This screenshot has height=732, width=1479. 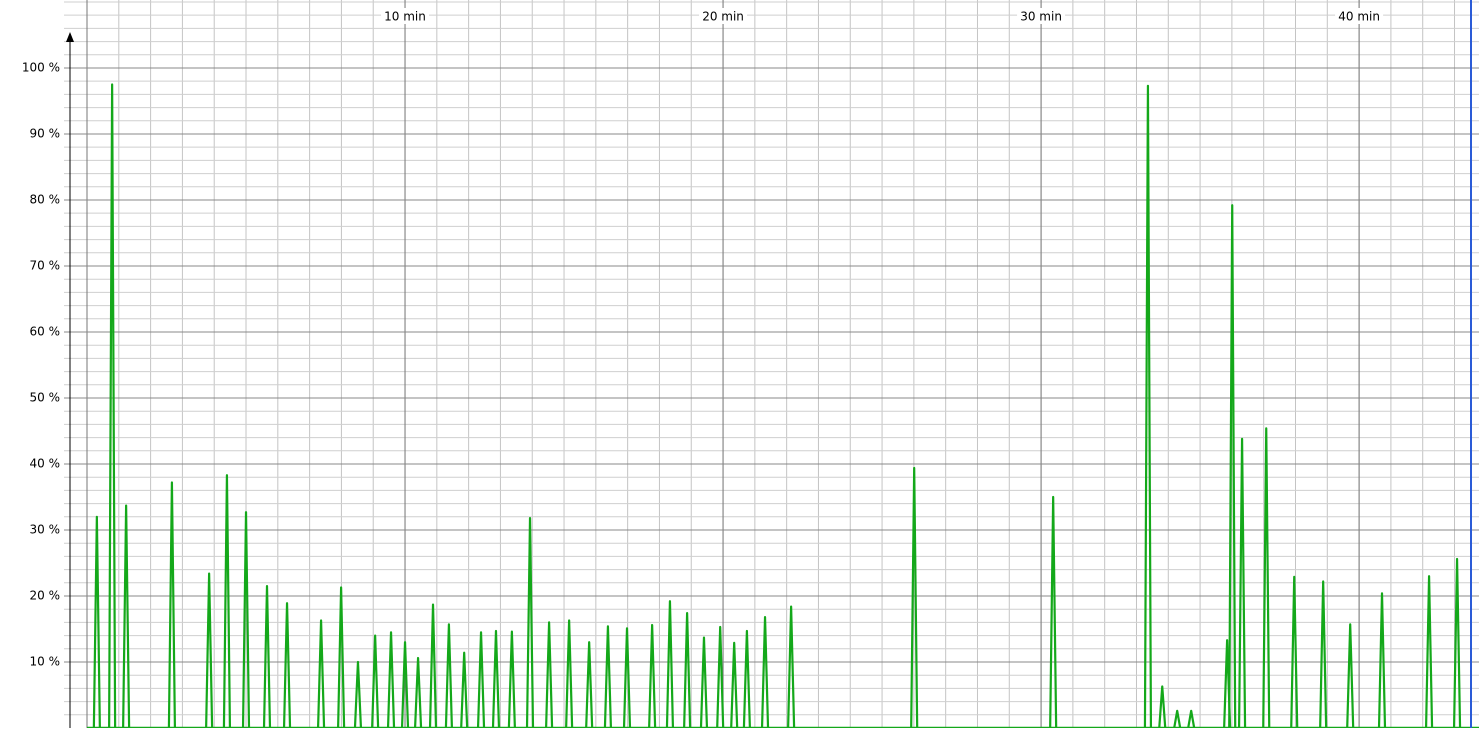 What do you see at coordinates (45, 397) in the screenshot?
I see `y-tick-label: 50 %` at bounding box center [45, 397].